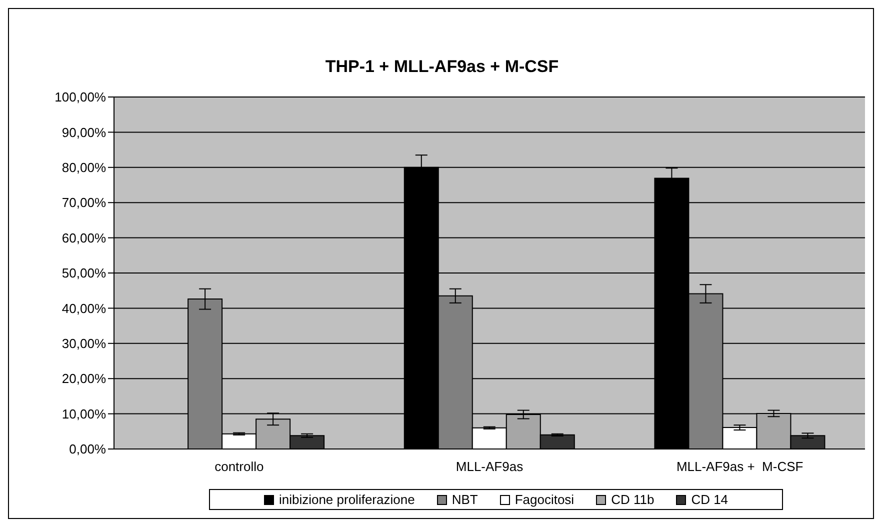 This screenshot has height=527, width=882. I want to click on x-tick-label: controllo, so click(239, 466).